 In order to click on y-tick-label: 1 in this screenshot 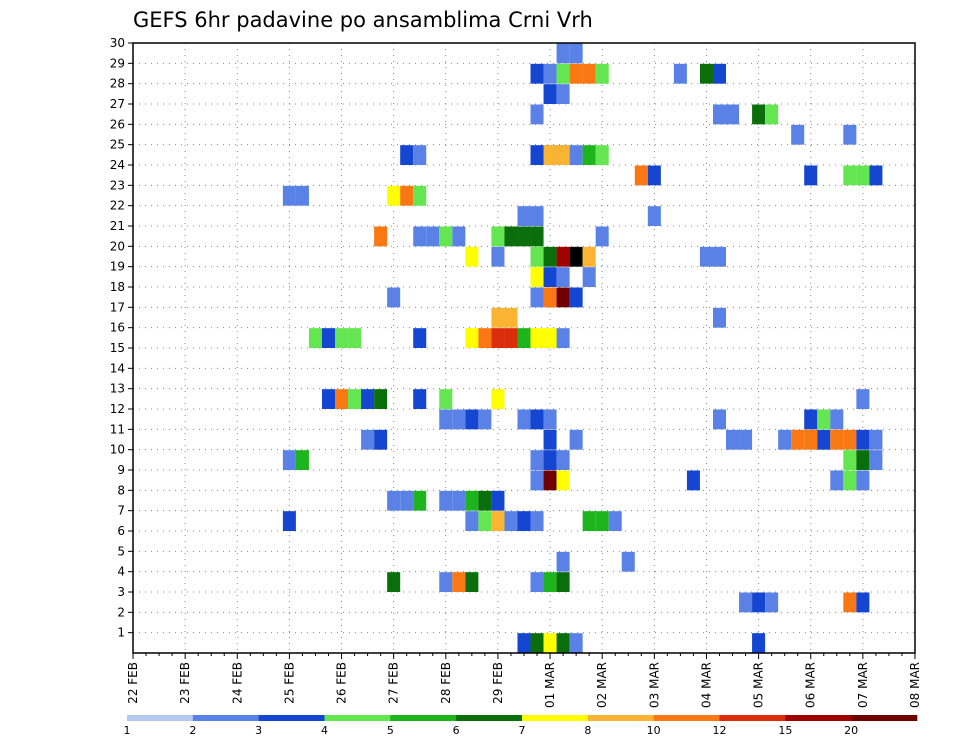, I will do `click(121, 633)`.